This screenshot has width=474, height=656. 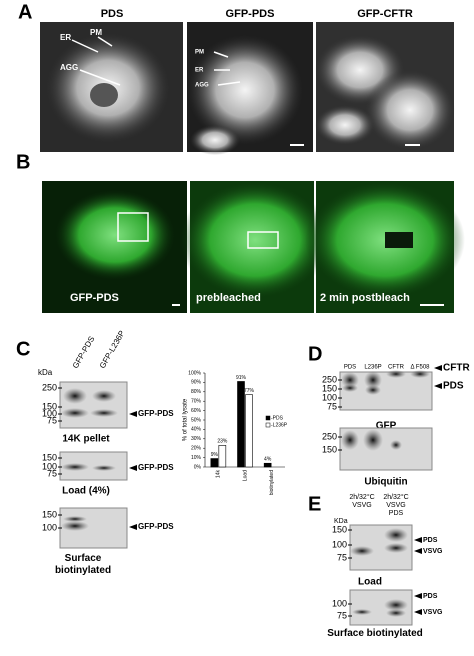 I want to click on y-tick-label: 70%, so click(x=196, y=402).